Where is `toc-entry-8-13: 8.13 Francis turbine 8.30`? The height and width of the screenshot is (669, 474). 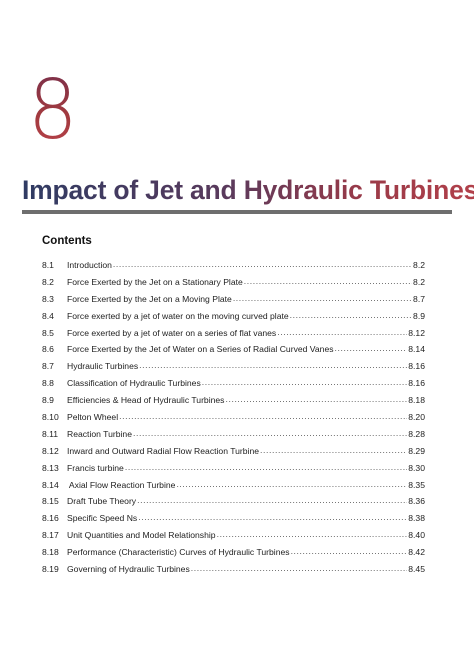
toc-entry-8-13: 8.13 Francis turbine 8.30 is located at coordinates (233, 468).